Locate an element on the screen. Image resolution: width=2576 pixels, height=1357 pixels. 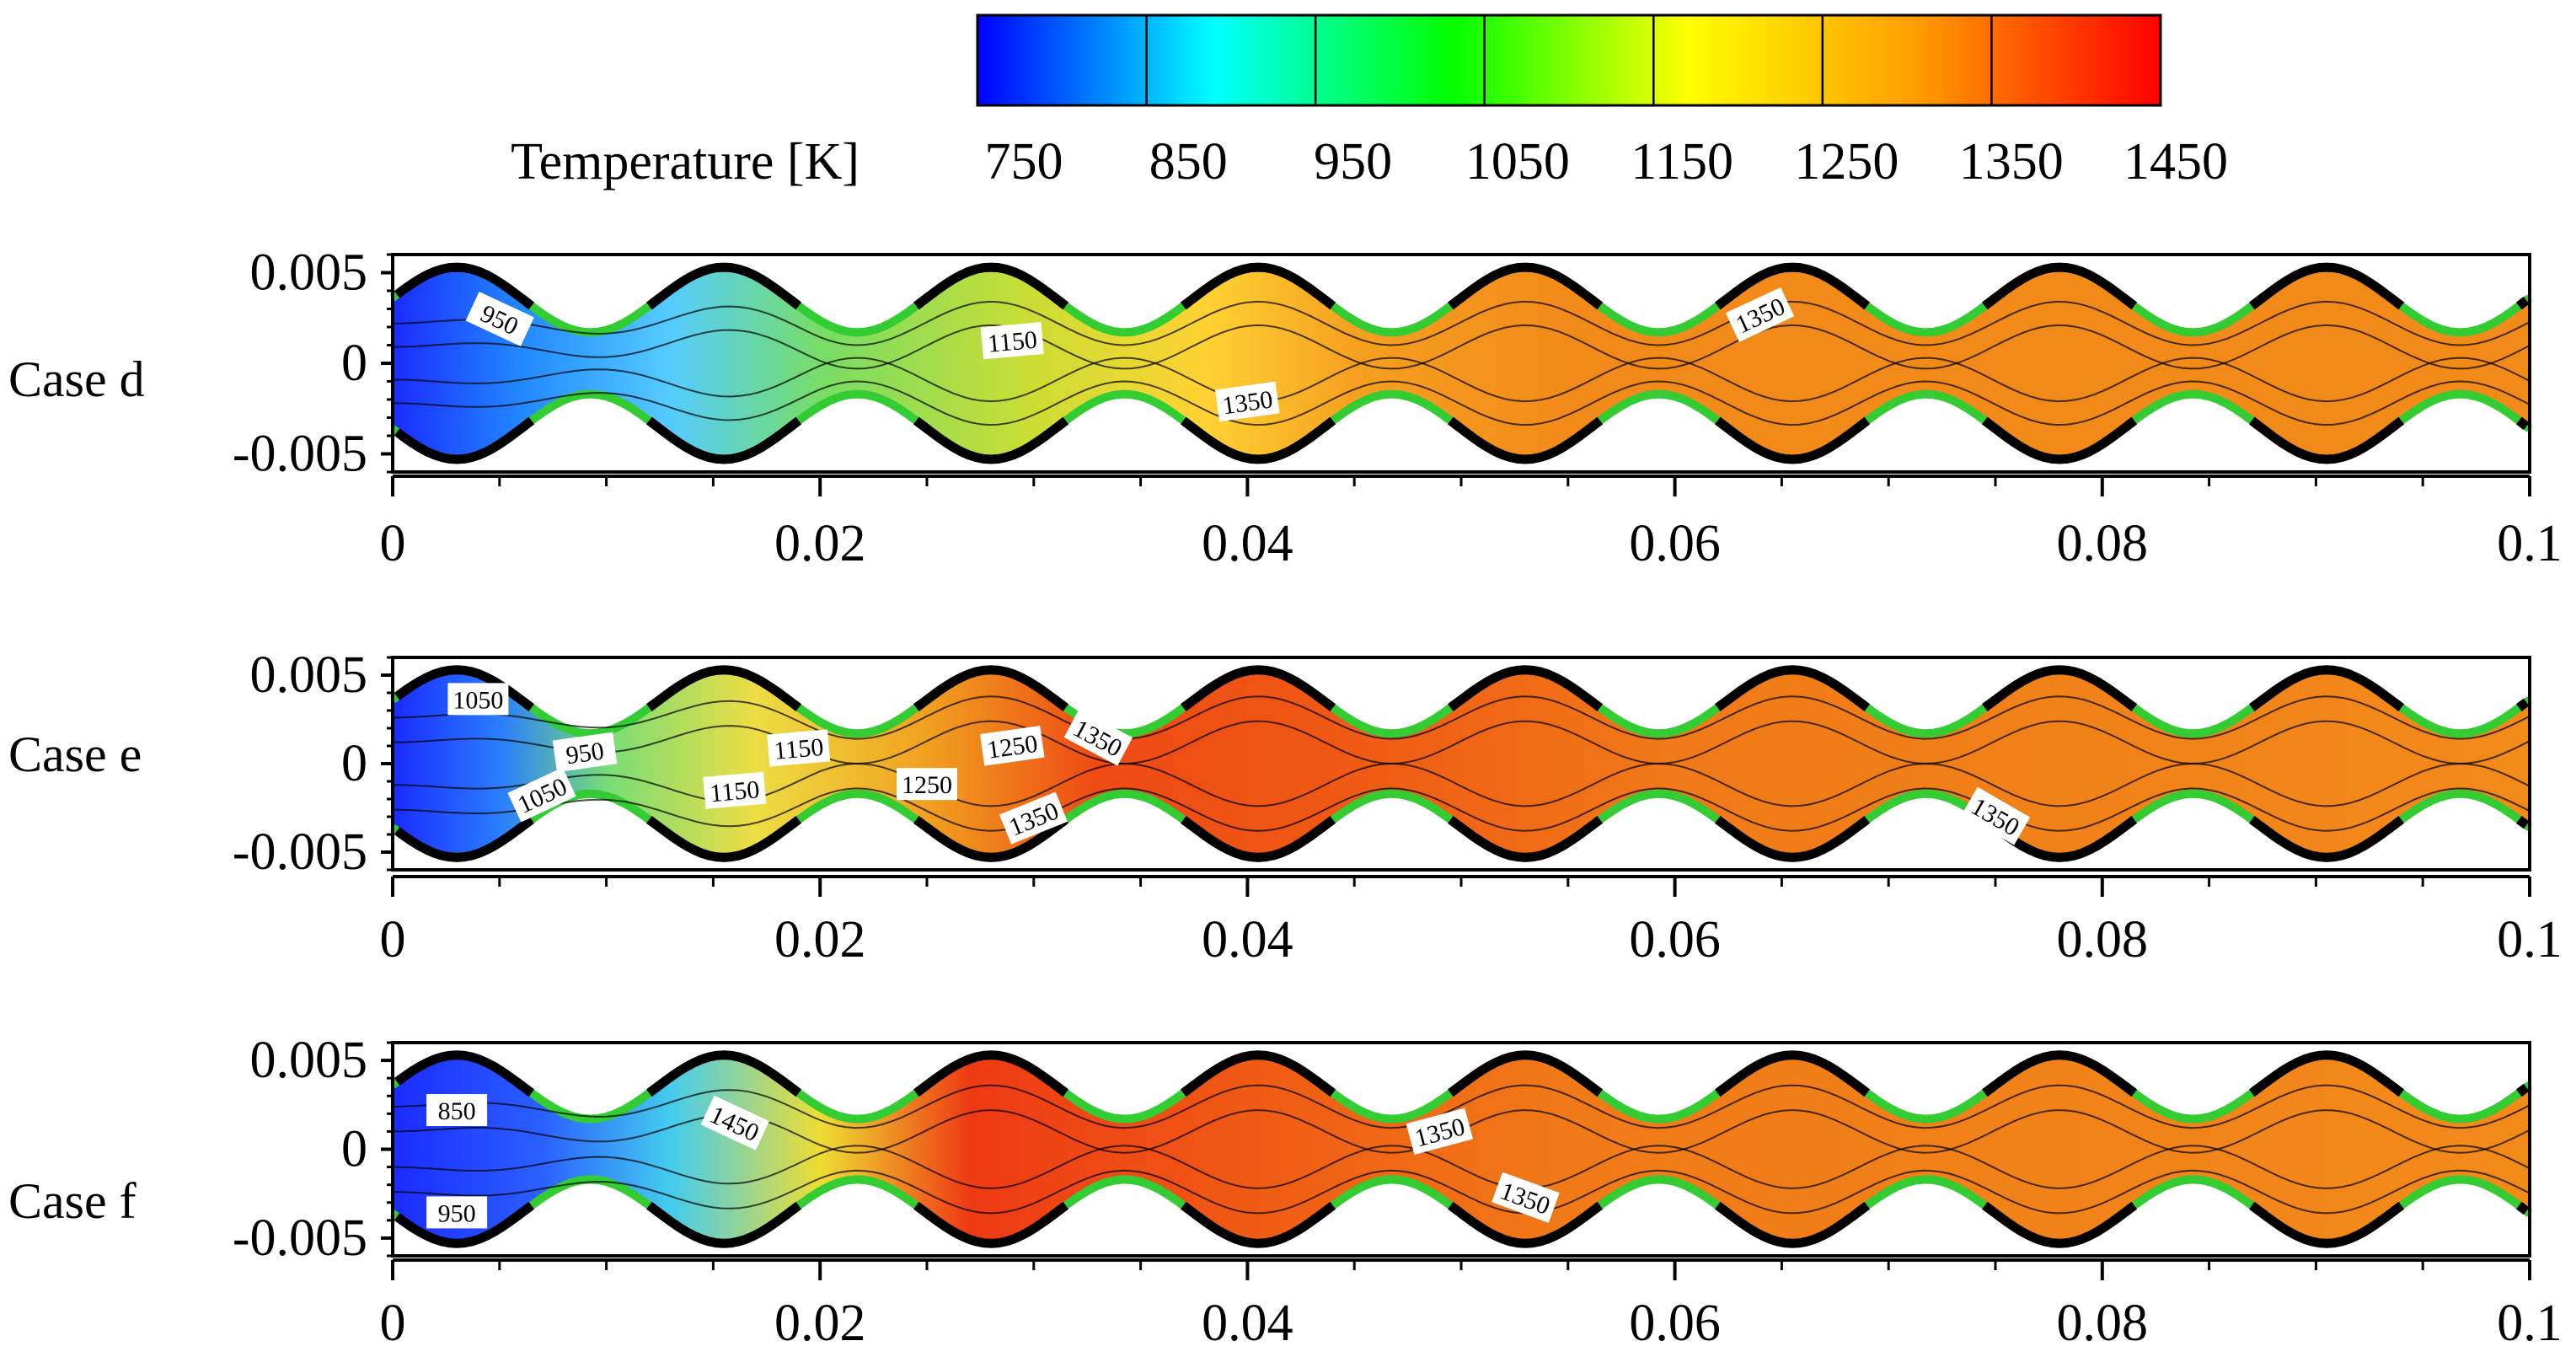
contour-label-text: 1250 is located at coordinates (927, 785).